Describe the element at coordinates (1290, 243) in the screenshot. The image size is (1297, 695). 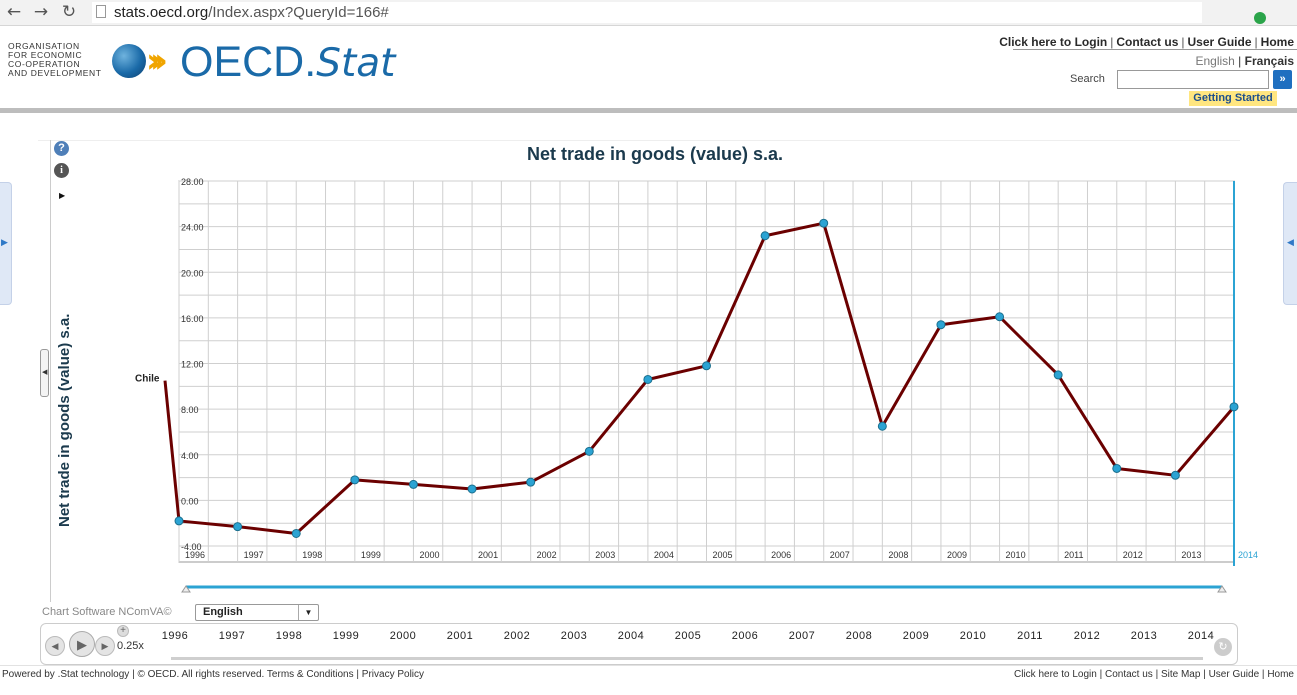
I see `right-panel-toggle: ◀` at that location.